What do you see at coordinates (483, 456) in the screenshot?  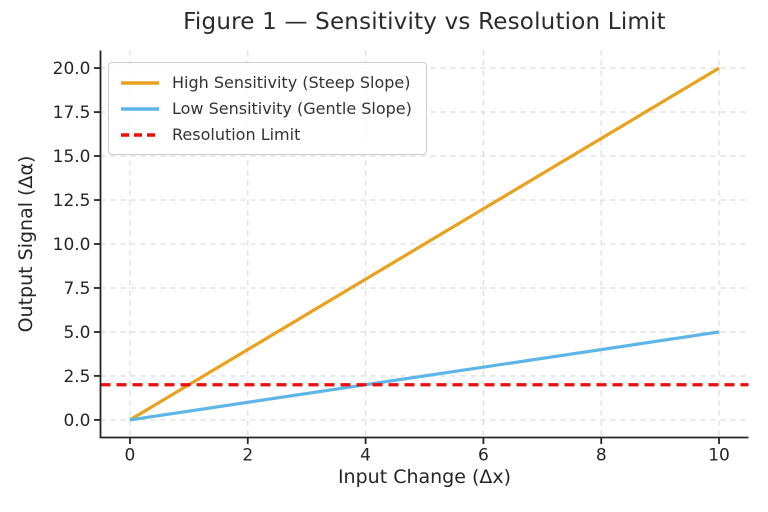 I see `x-tick-label: 6` at bounding box center [483, 456].